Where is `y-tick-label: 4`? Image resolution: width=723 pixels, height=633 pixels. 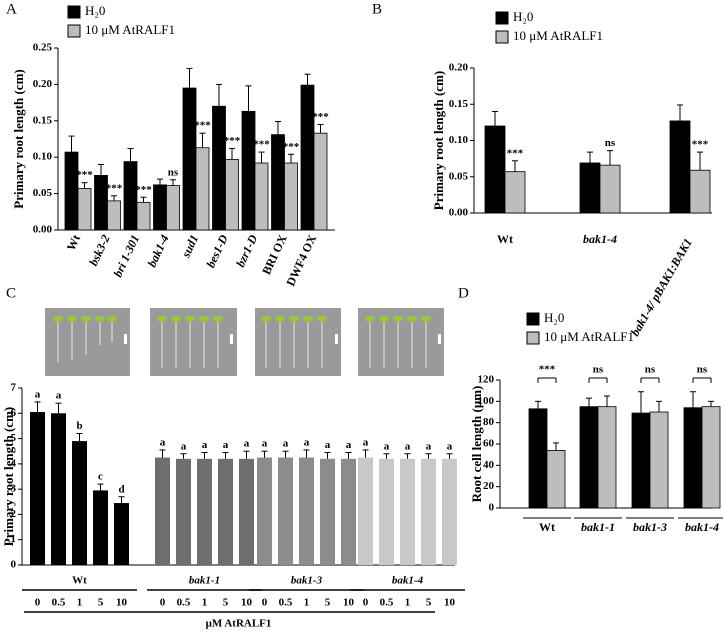 y-tick-label: 4 is located at coordinates (14, 463).